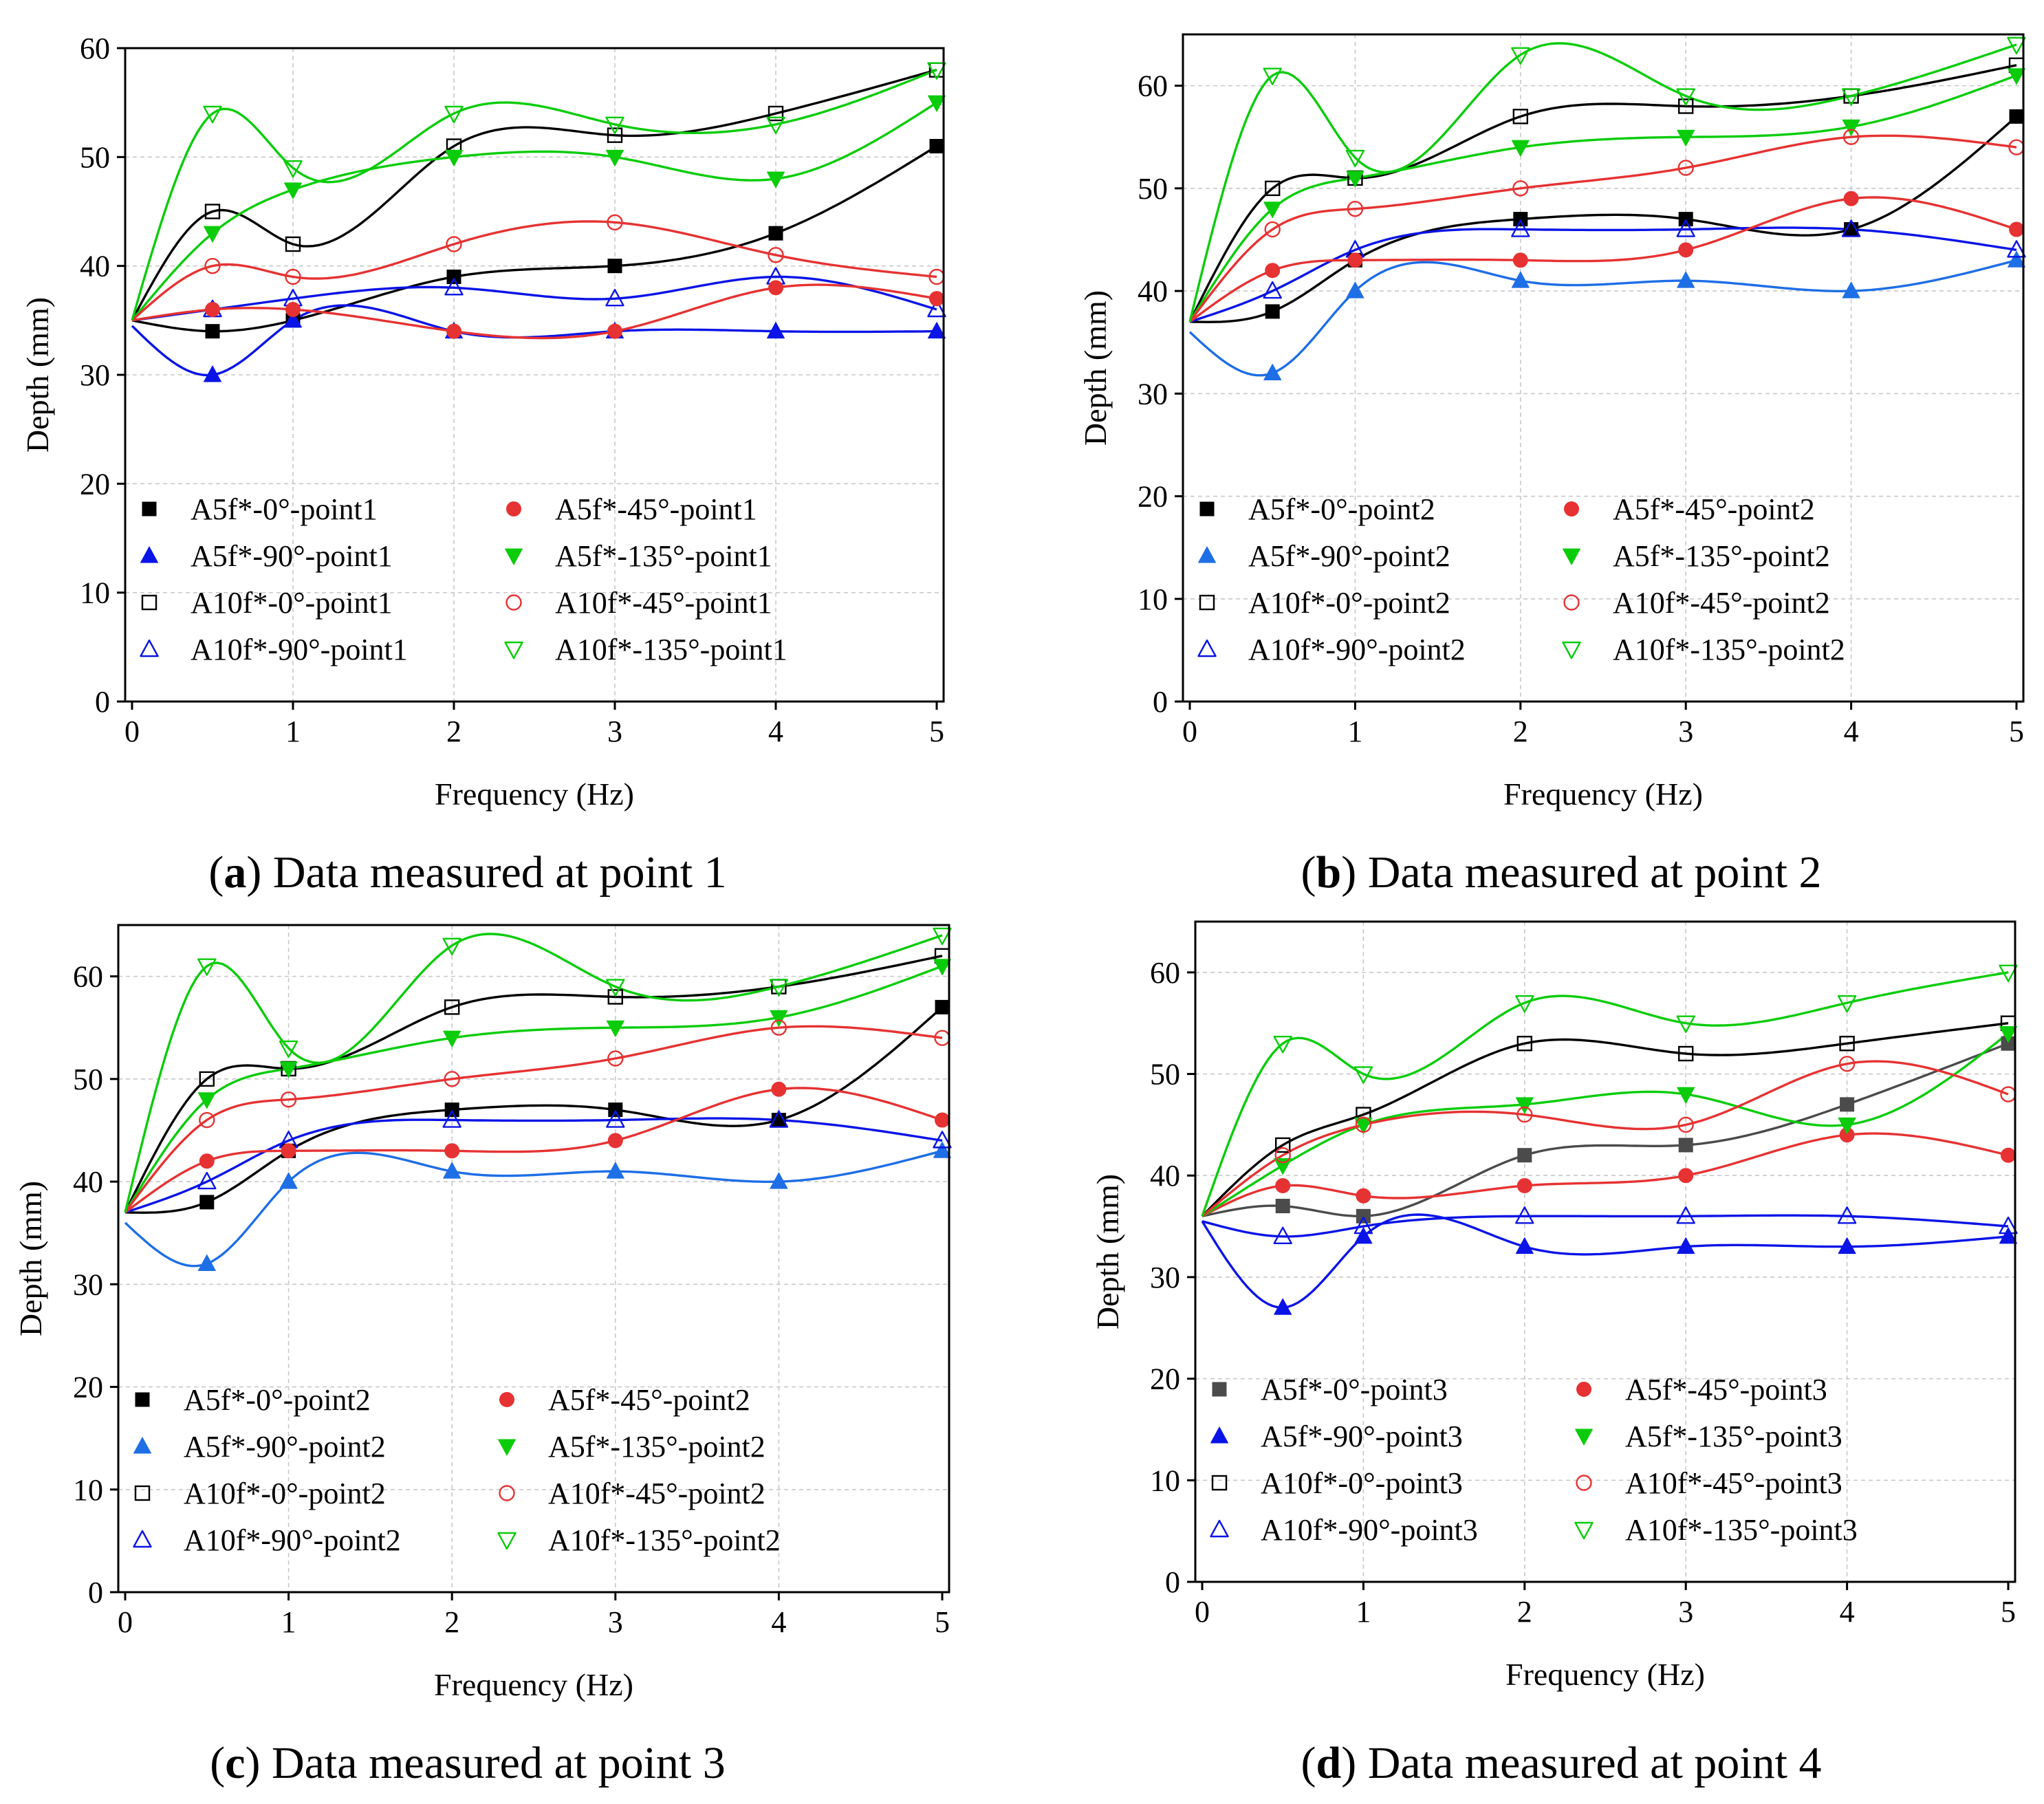  Describe the element at coordinates (1165, 1379) in the screenshot. I see `y-tick-label: 20` at that location.